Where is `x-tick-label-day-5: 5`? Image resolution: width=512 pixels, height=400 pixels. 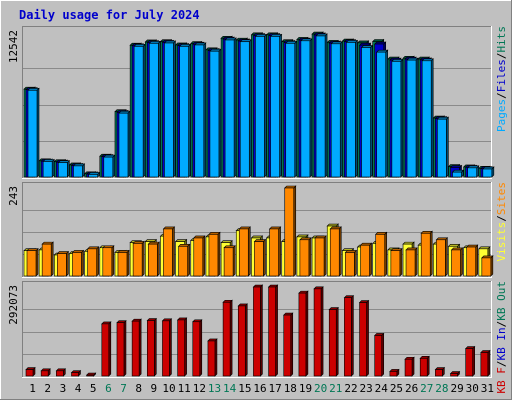 x-tick-label-day-5: 5 is located at coordinates (93, 388).